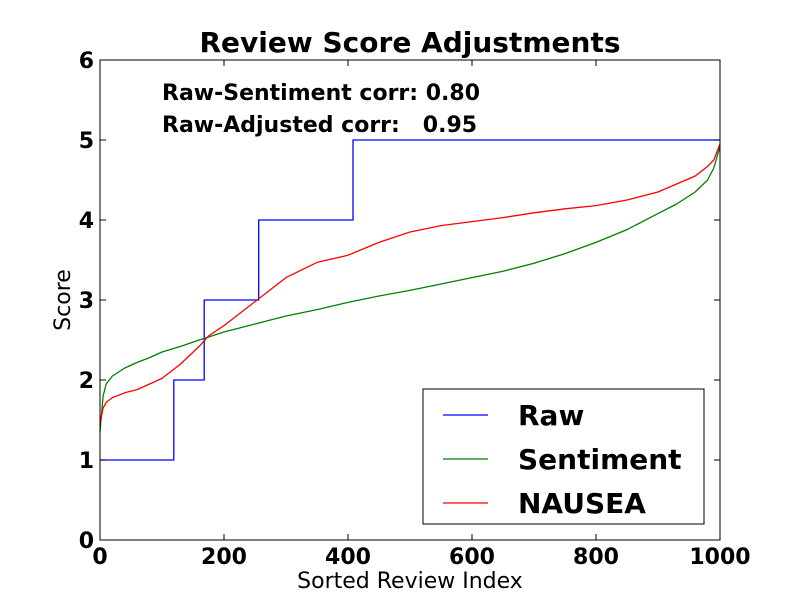 This screenshot has width=800, height=600. Describe the element at coordinates (719, 557) in the screenshot. I see `x-tick-label: 1000` at that location.